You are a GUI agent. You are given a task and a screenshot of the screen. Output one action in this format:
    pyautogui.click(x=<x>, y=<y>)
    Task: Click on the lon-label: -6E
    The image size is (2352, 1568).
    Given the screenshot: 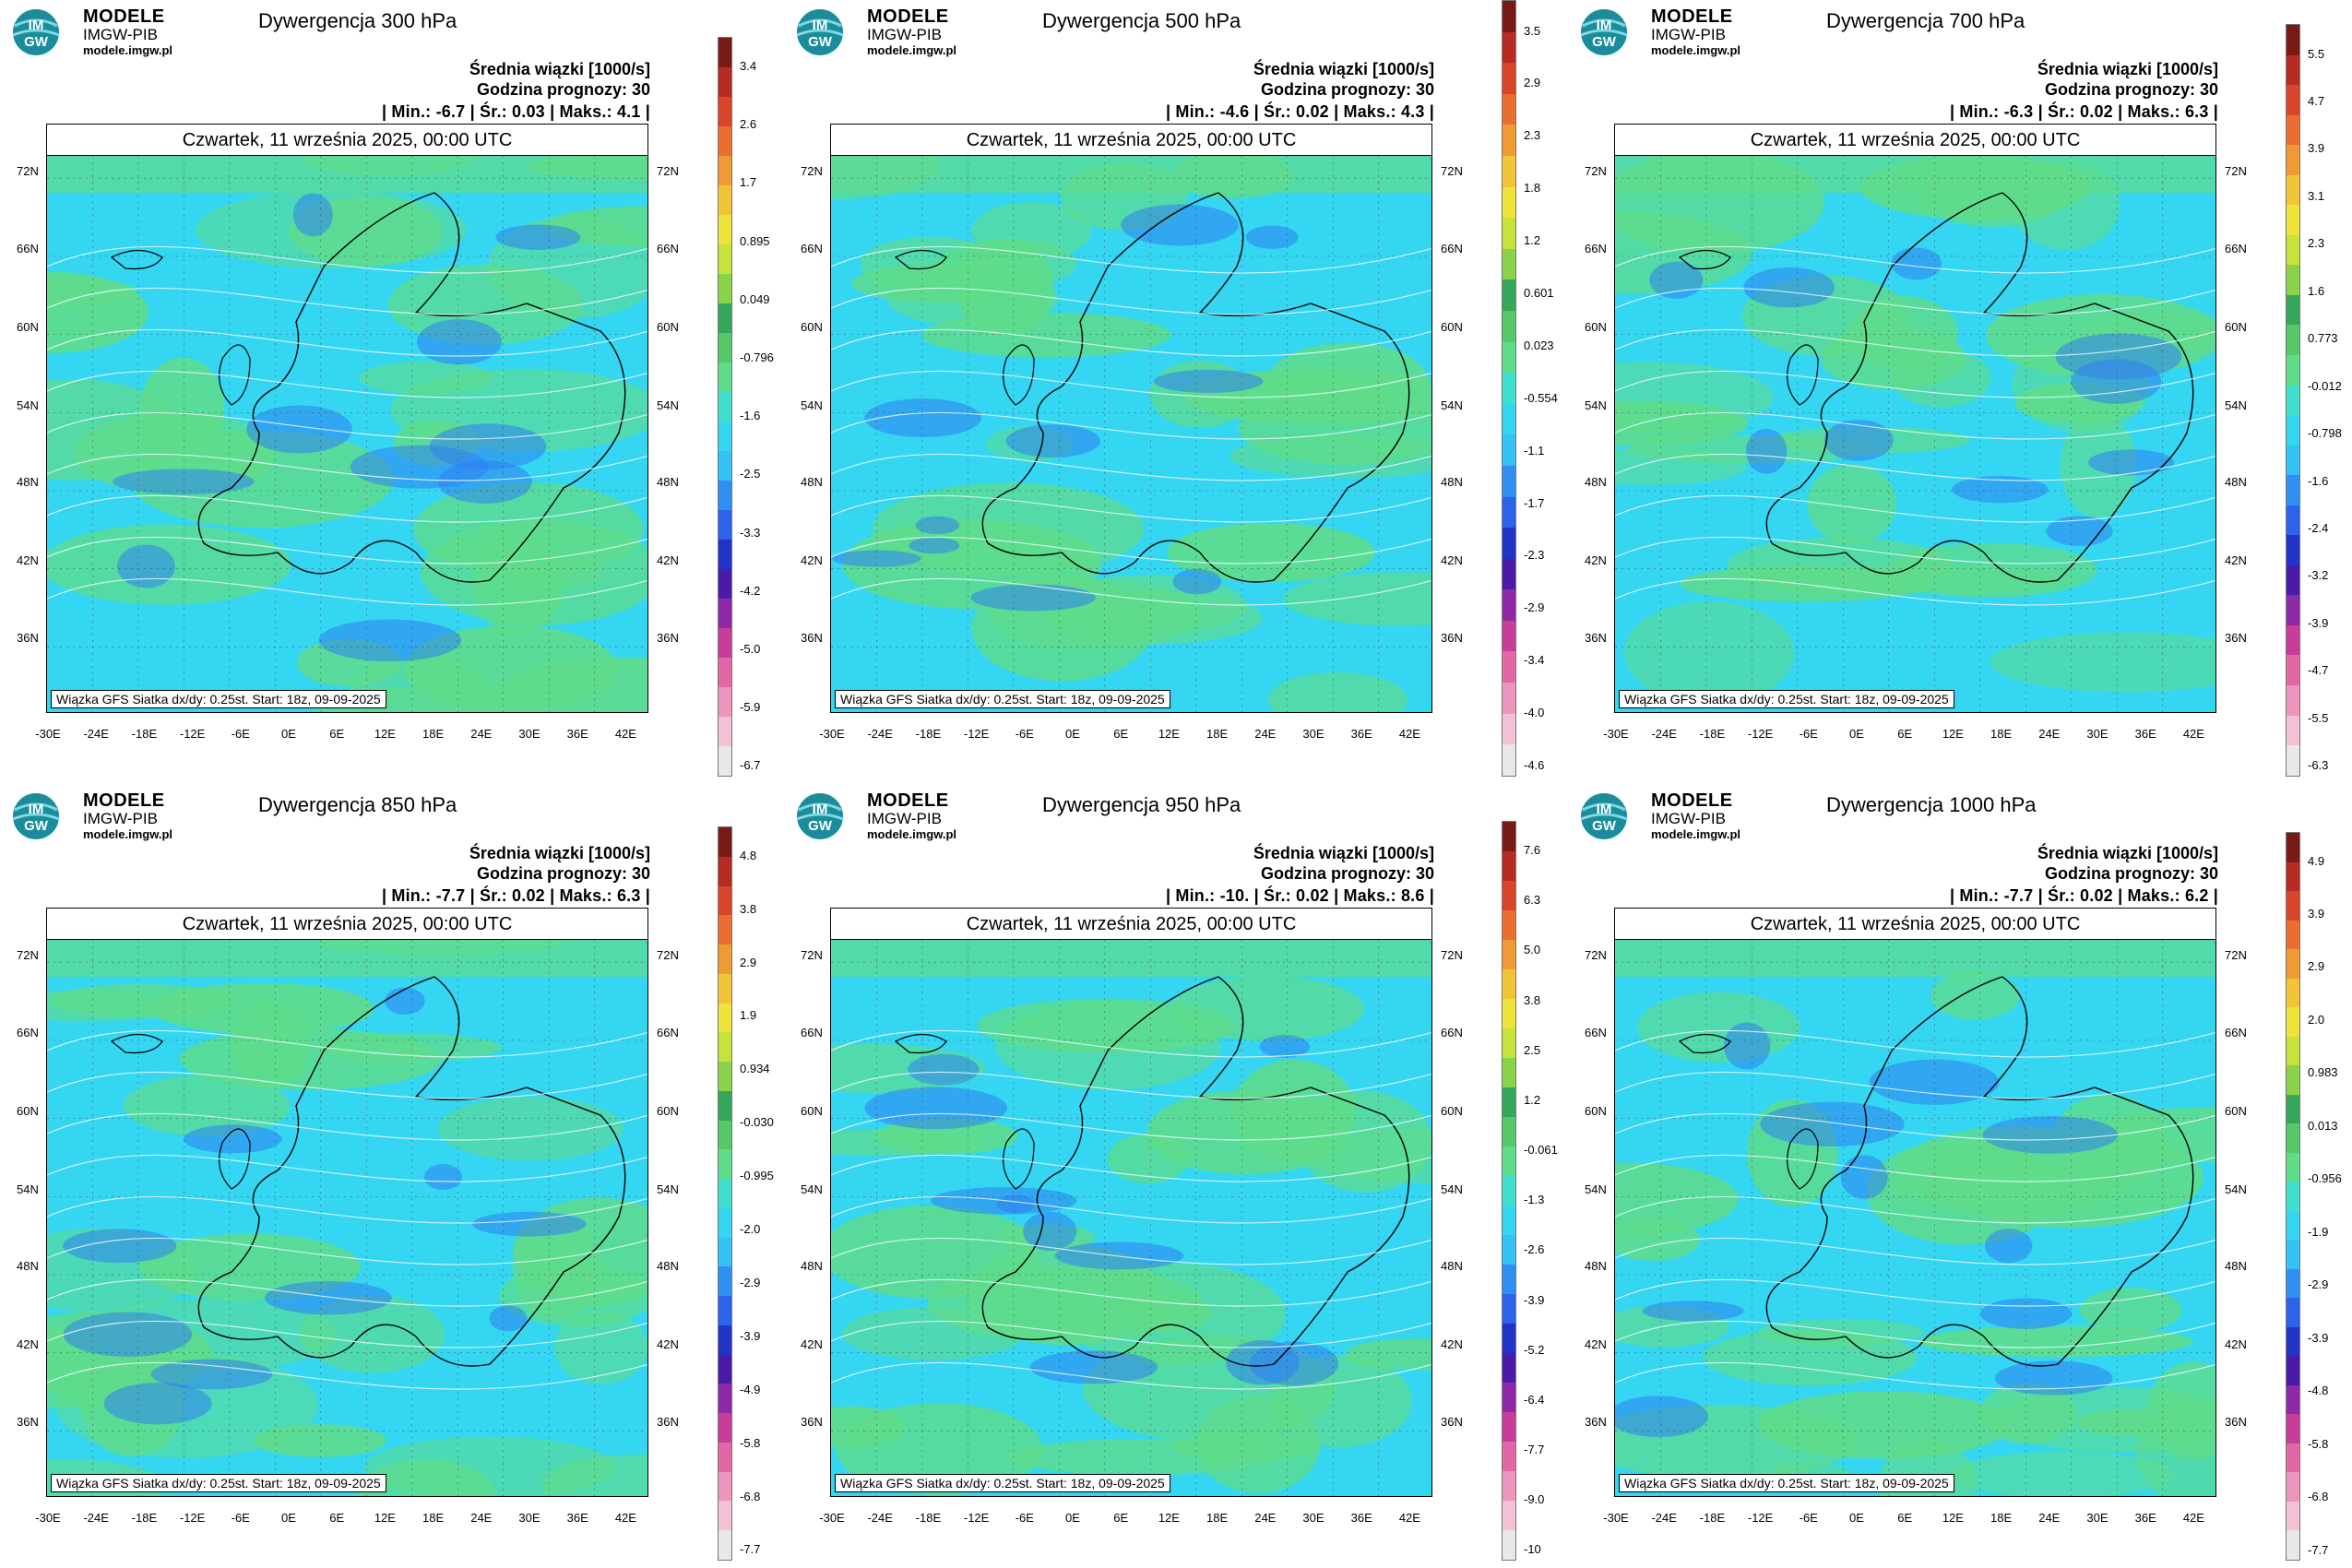 What is the action you would take?
    pyautogui.click(x=1808, y=1518)
    